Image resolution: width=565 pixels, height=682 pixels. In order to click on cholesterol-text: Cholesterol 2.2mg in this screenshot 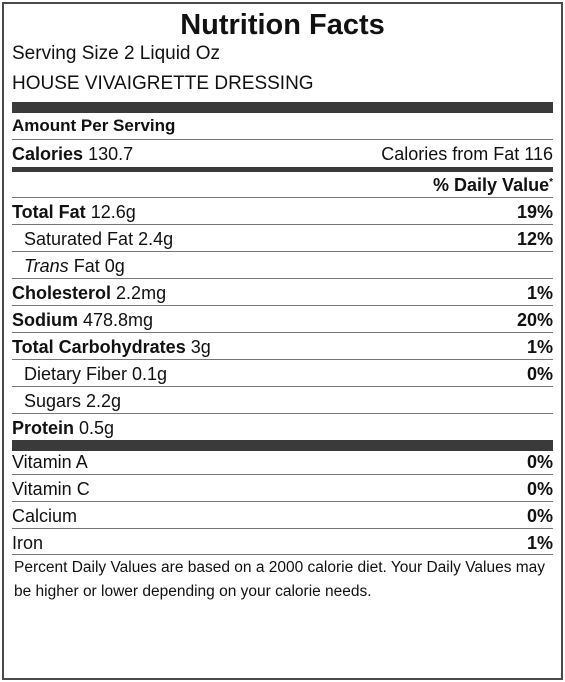, I will do `click(89, 293)`.